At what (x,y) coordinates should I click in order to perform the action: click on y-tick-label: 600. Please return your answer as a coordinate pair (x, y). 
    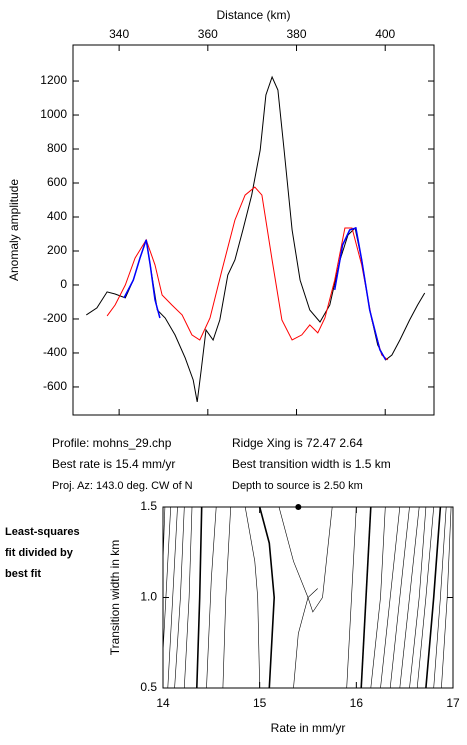
    Looking at the image, I should click on (57, 182).